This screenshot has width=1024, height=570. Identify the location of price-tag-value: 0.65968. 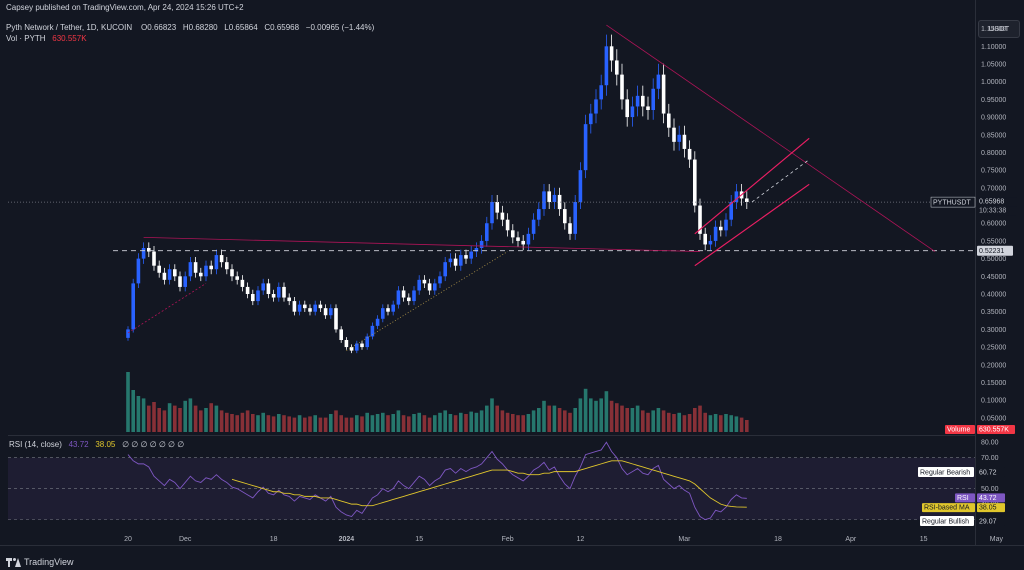
(991, 202).